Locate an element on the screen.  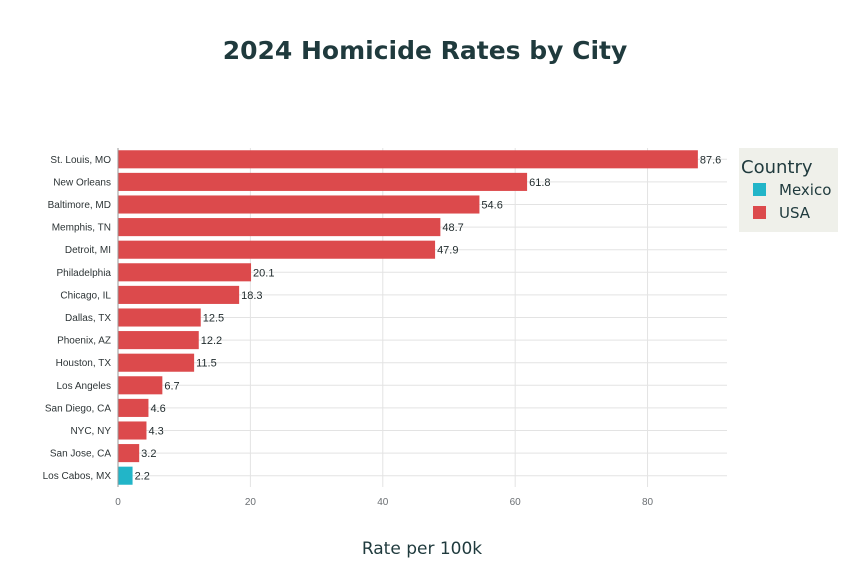
x-axis-title: Rate per 100k is located at coordinates (422, 549).